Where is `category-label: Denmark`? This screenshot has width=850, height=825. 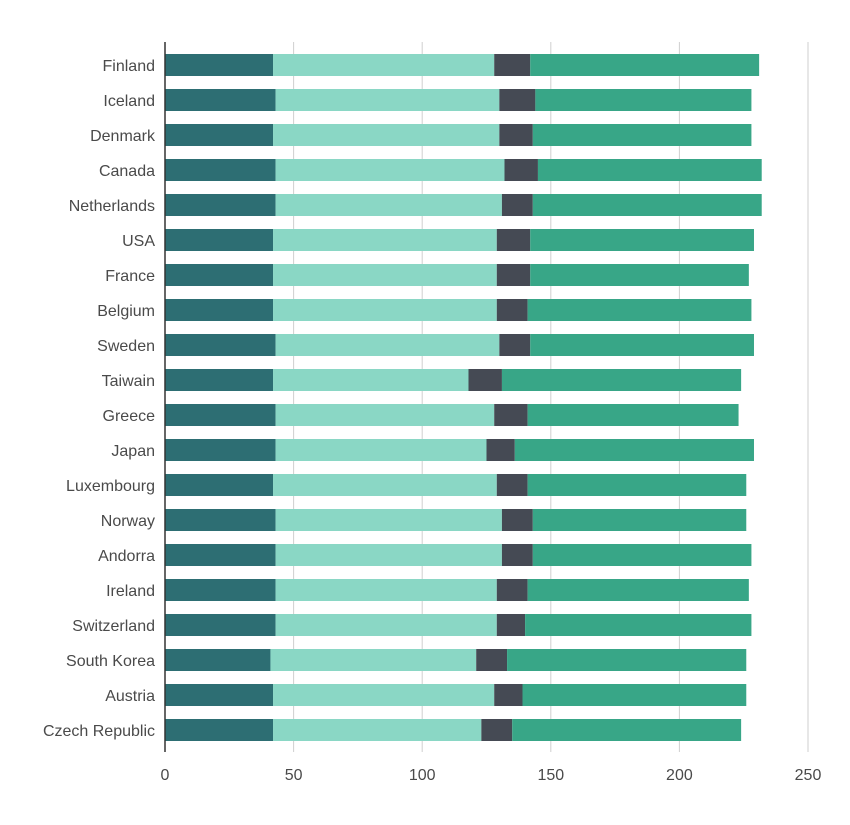
category-label: Denmark is located at coordinates (123, 136).